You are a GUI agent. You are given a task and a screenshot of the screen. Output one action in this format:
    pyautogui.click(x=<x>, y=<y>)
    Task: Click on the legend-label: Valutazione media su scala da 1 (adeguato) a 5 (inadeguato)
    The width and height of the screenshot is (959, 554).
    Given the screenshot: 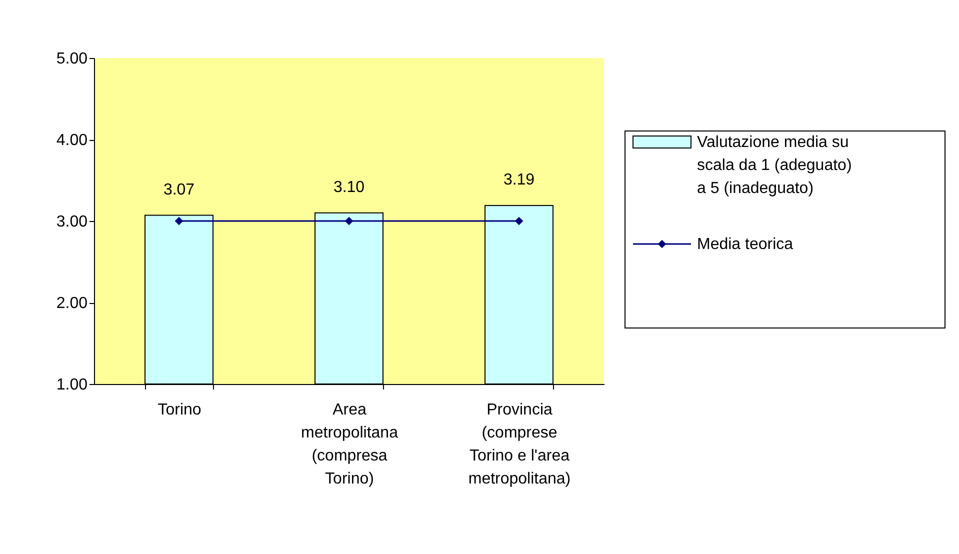 What is the action you would take?
    pyautogui.click(x=774, y=165)
    